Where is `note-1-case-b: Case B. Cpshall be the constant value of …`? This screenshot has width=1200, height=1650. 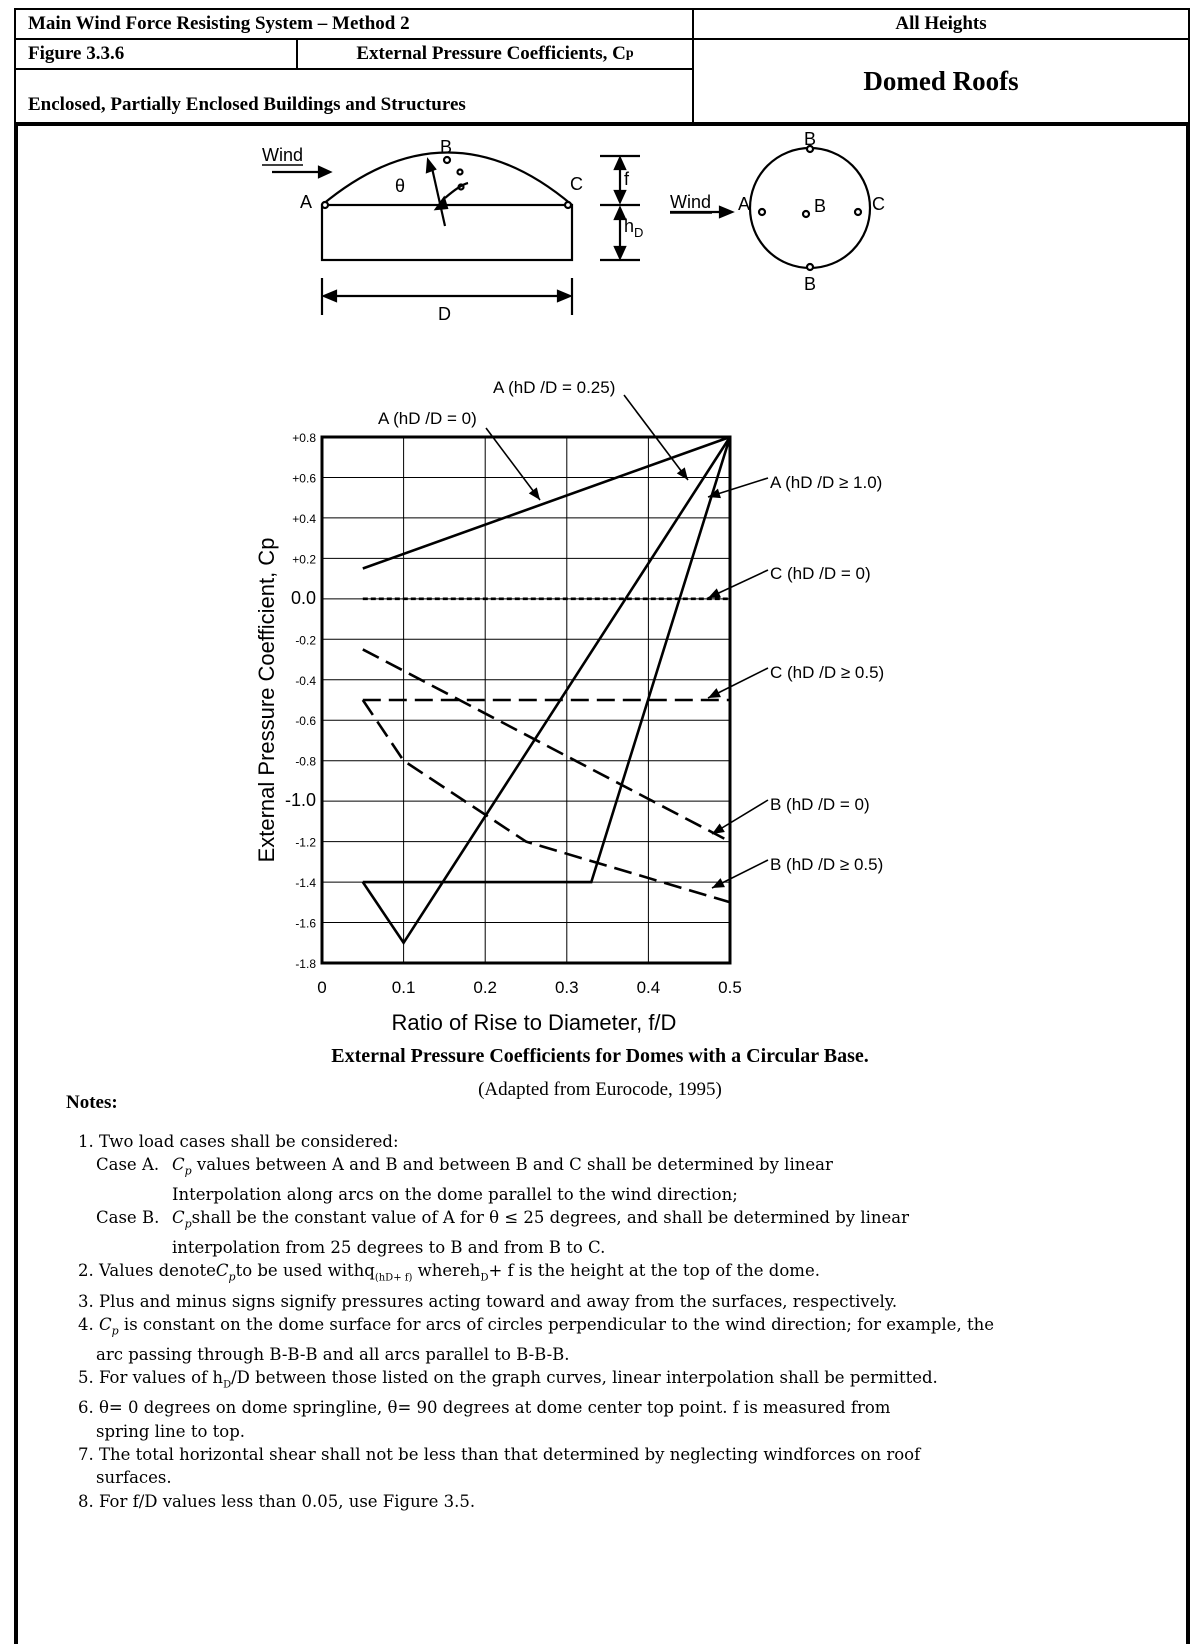 note-1-case-b: Case B. Cpshall be the constant value of … is located at coordinates (628, 1221).